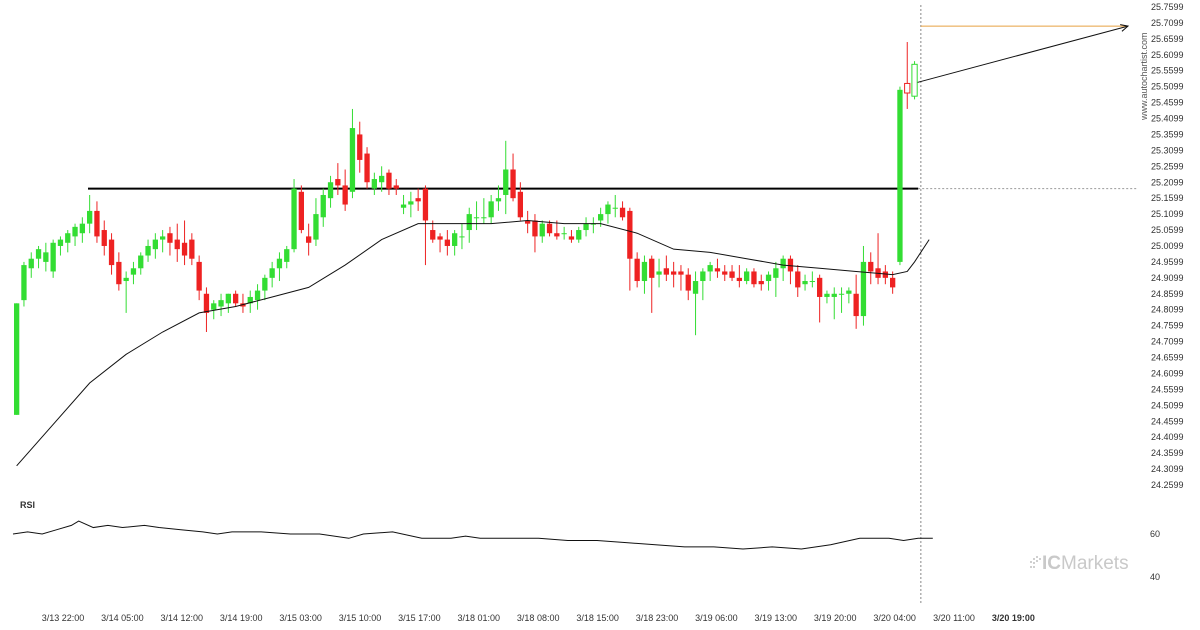 The width and height of the screenshot is (1200, 630). Describe the element at coordinates (300, 618) in the screenshot. I see `time-tick-label: 3/15 03:00` at that location.